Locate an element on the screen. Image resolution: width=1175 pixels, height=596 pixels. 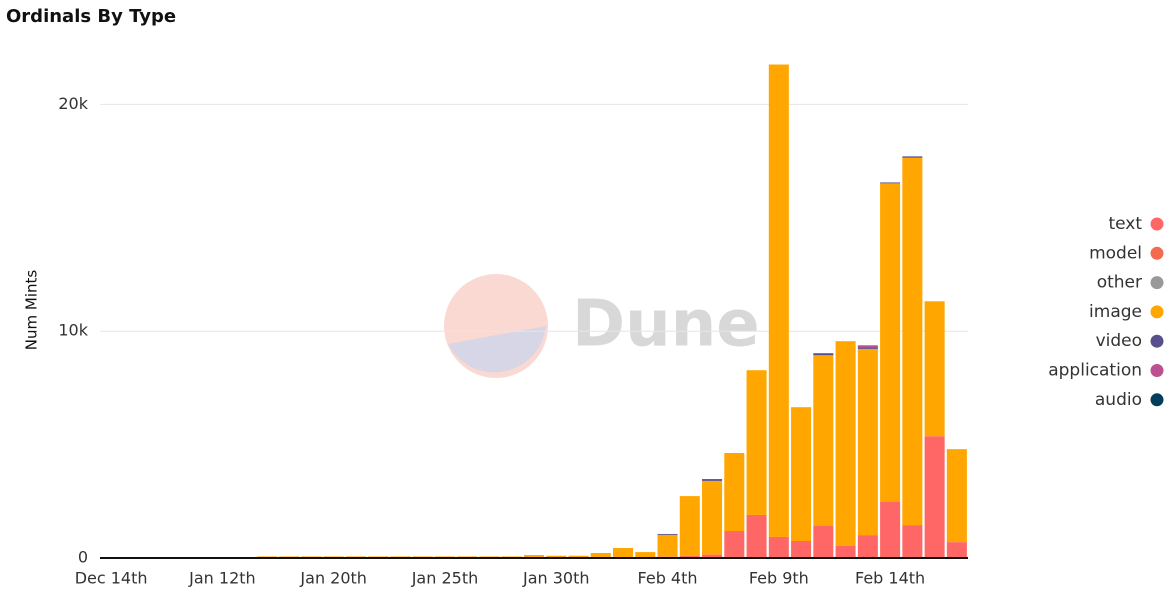
x-tick-label: Jan 12th is located at coordinates (222, 578).